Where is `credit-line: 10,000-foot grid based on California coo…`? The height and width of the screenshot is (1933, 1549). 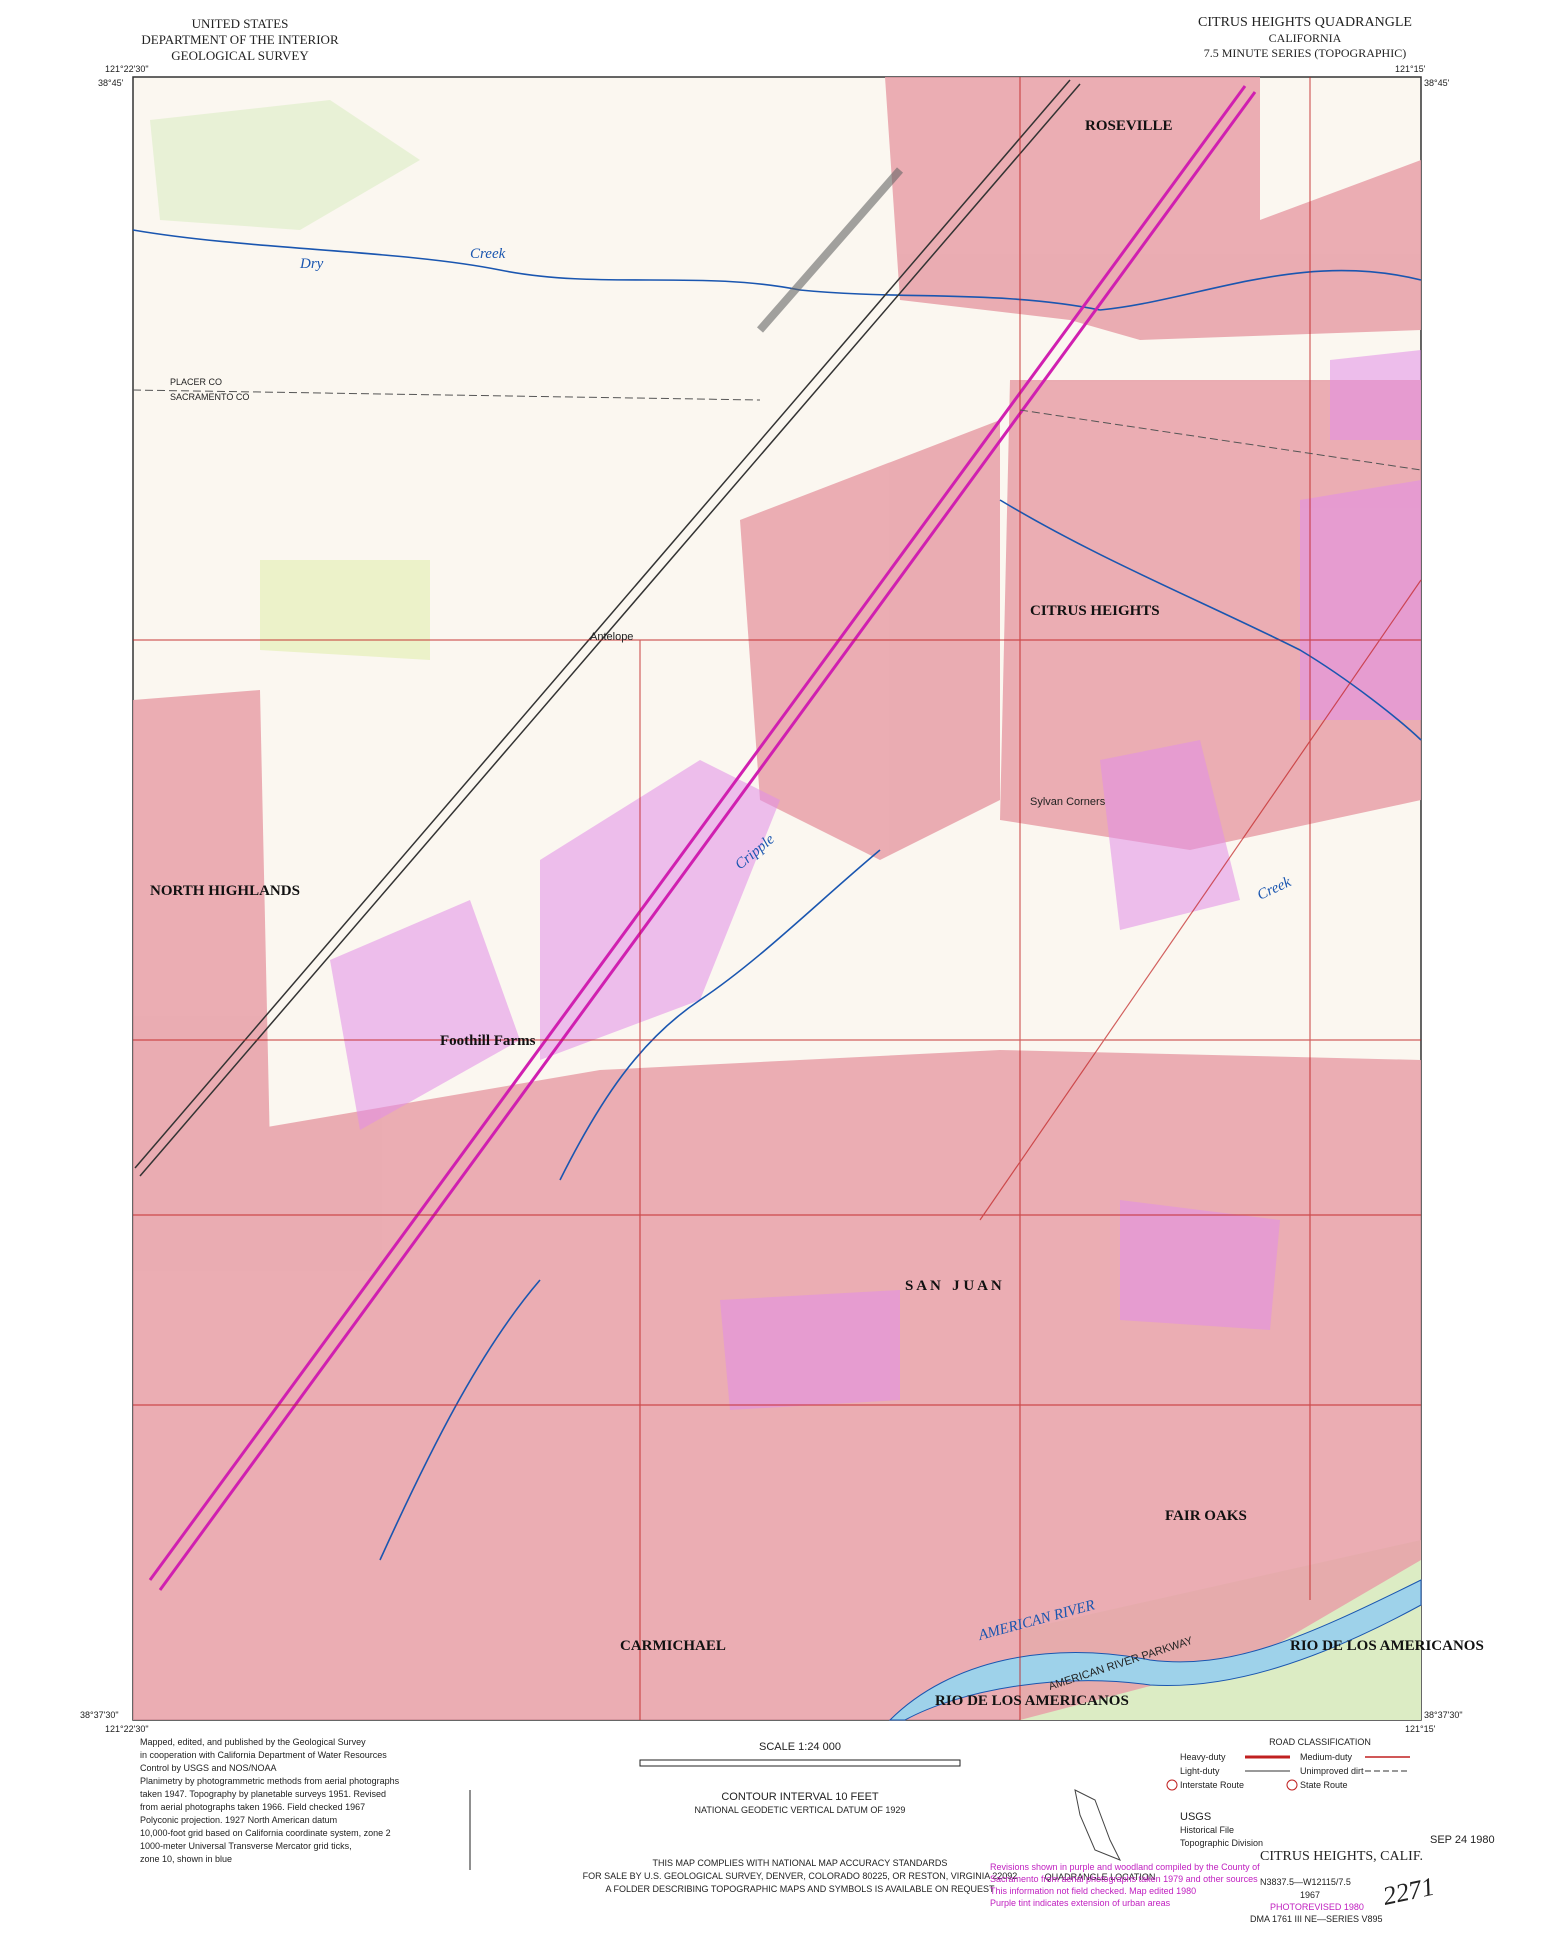 credit-line: 10,000-foot grid based on California coo… is located at coordinates (265, 1833).